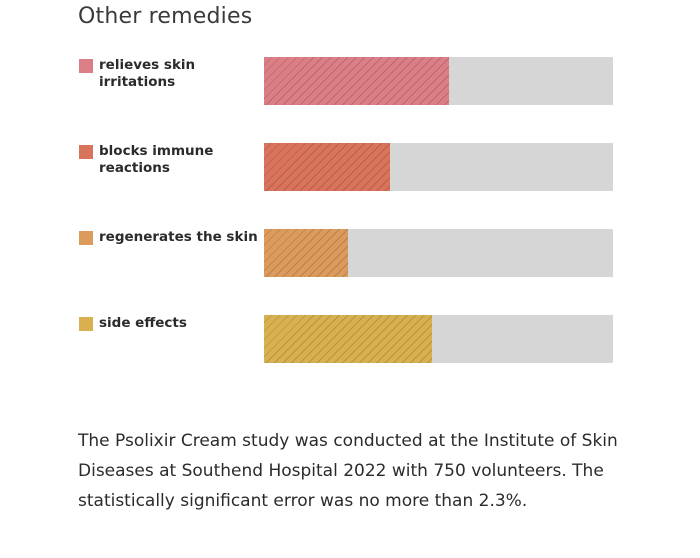 This screenshot has height=558, width=700. I want to click on bar-label: relieves skin irritations, so click(147, 73).